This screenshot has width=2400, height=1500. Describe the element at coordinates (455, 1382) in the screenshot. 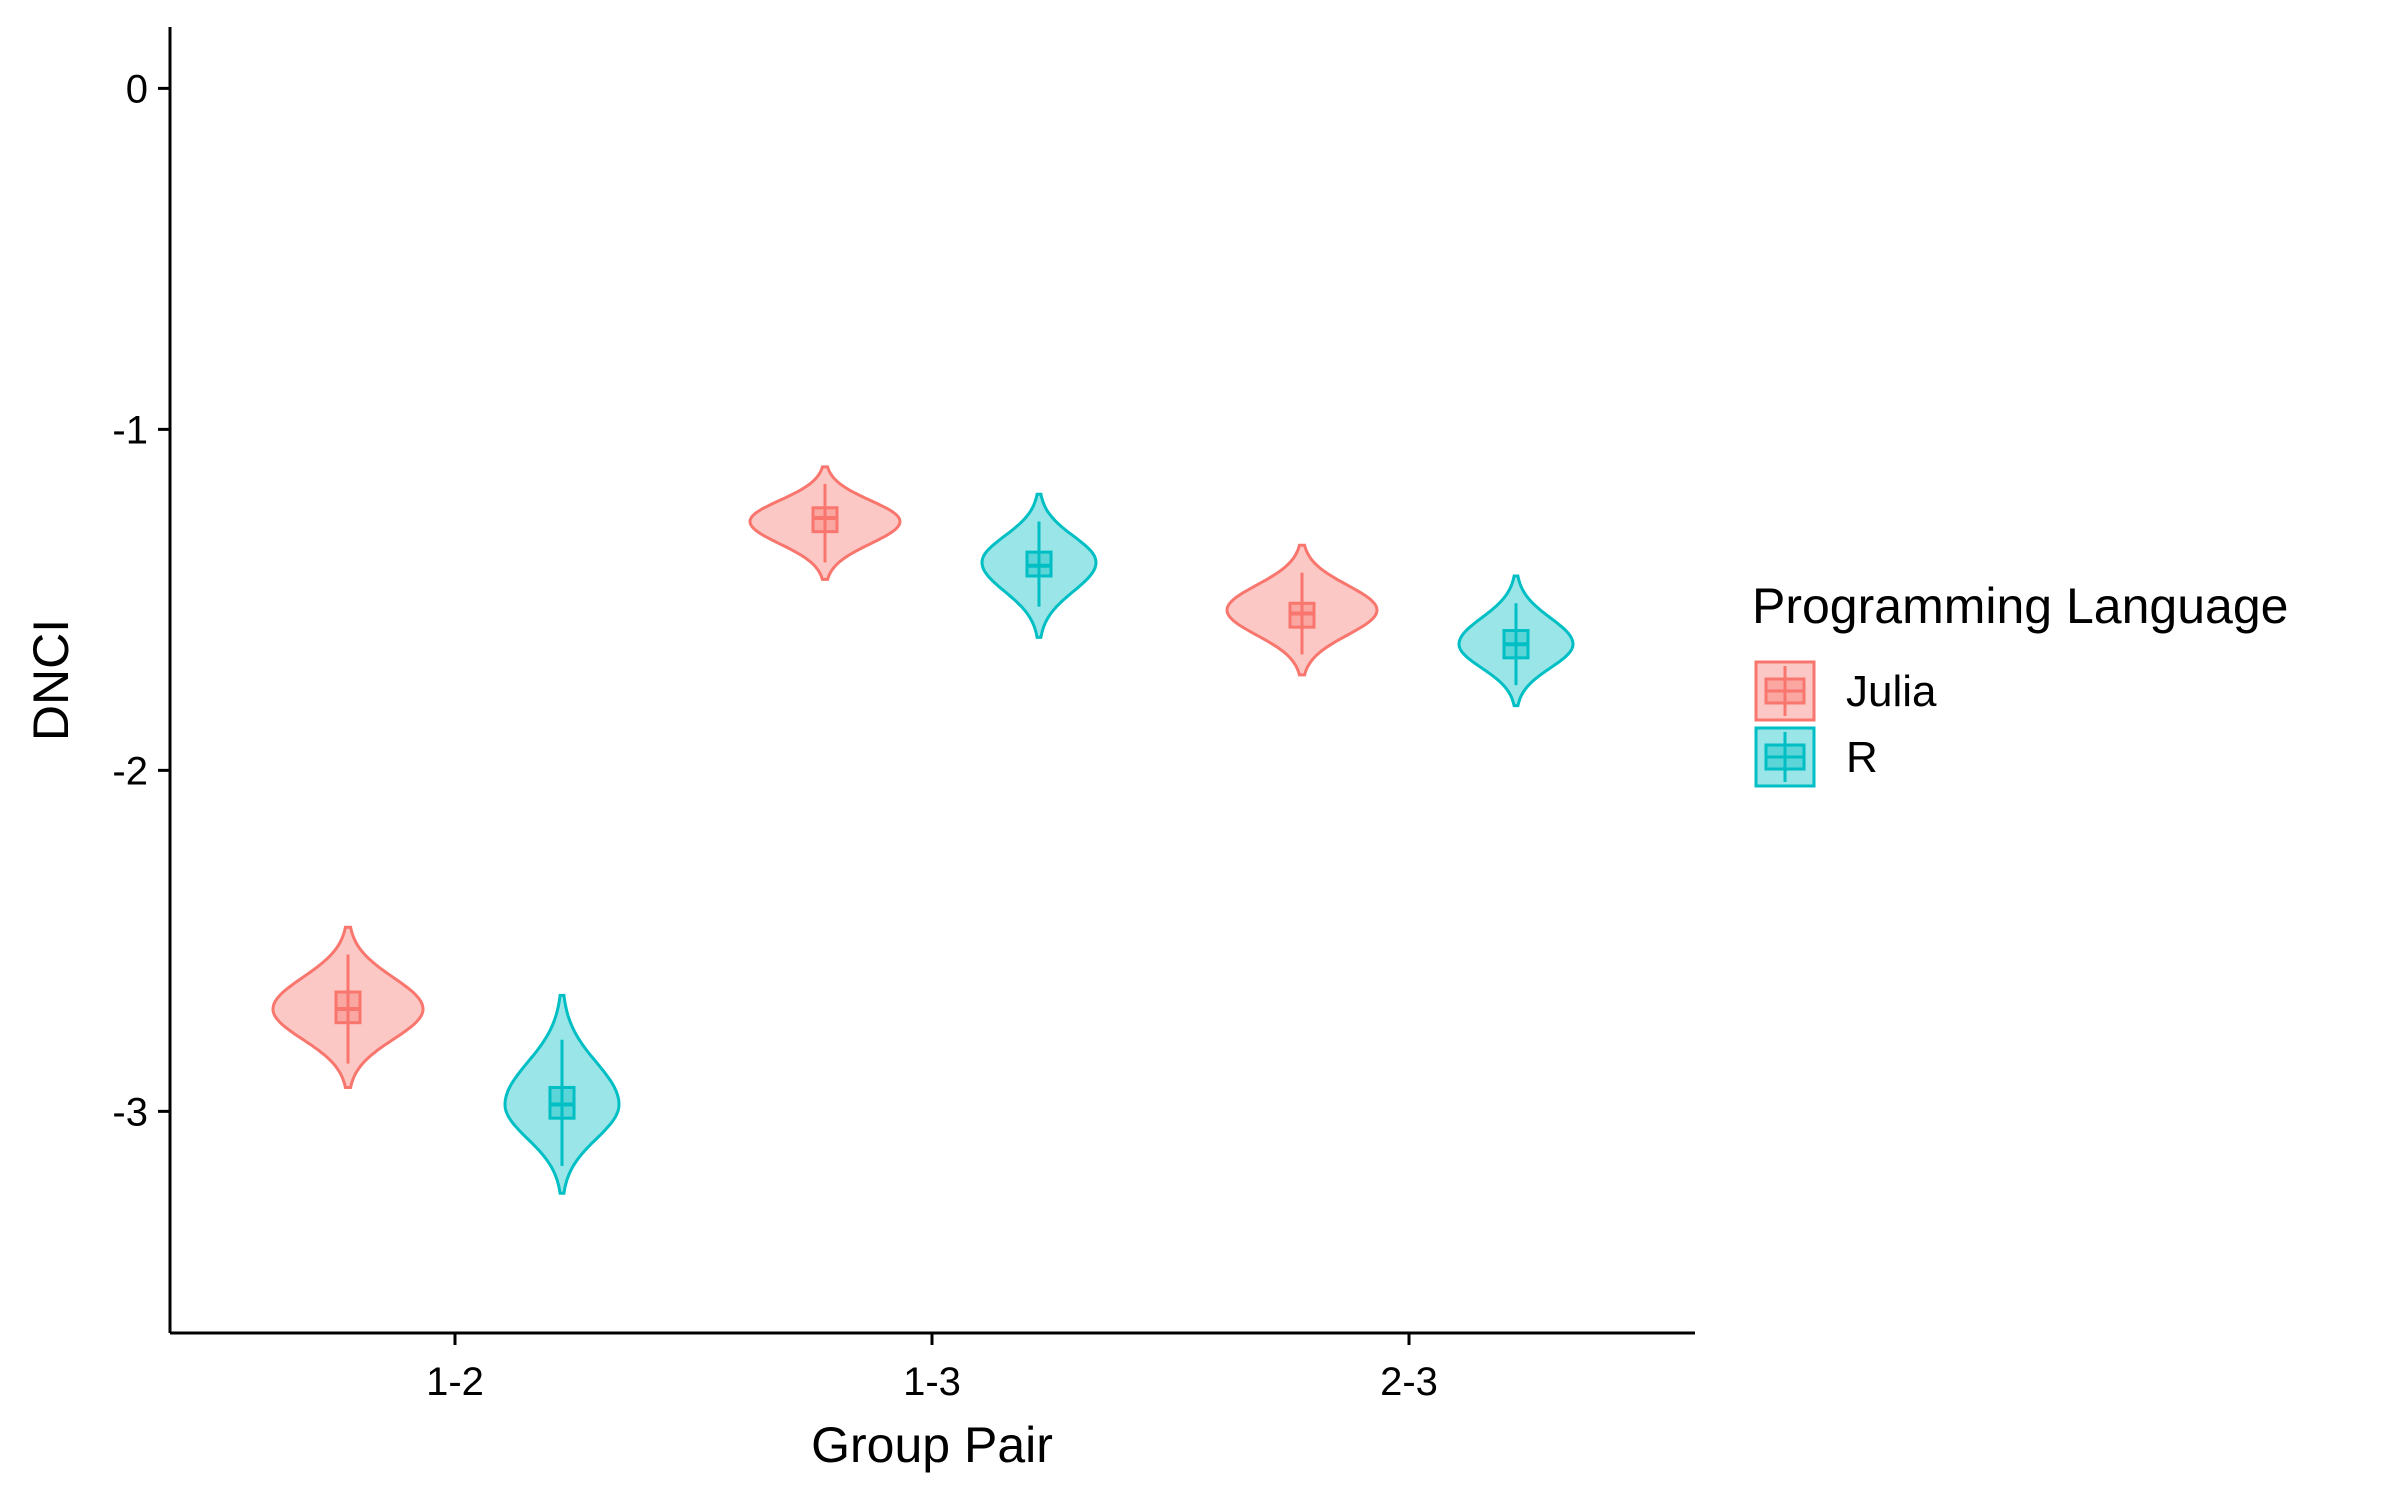

I see `x-tick-label: 1-2` at that location.